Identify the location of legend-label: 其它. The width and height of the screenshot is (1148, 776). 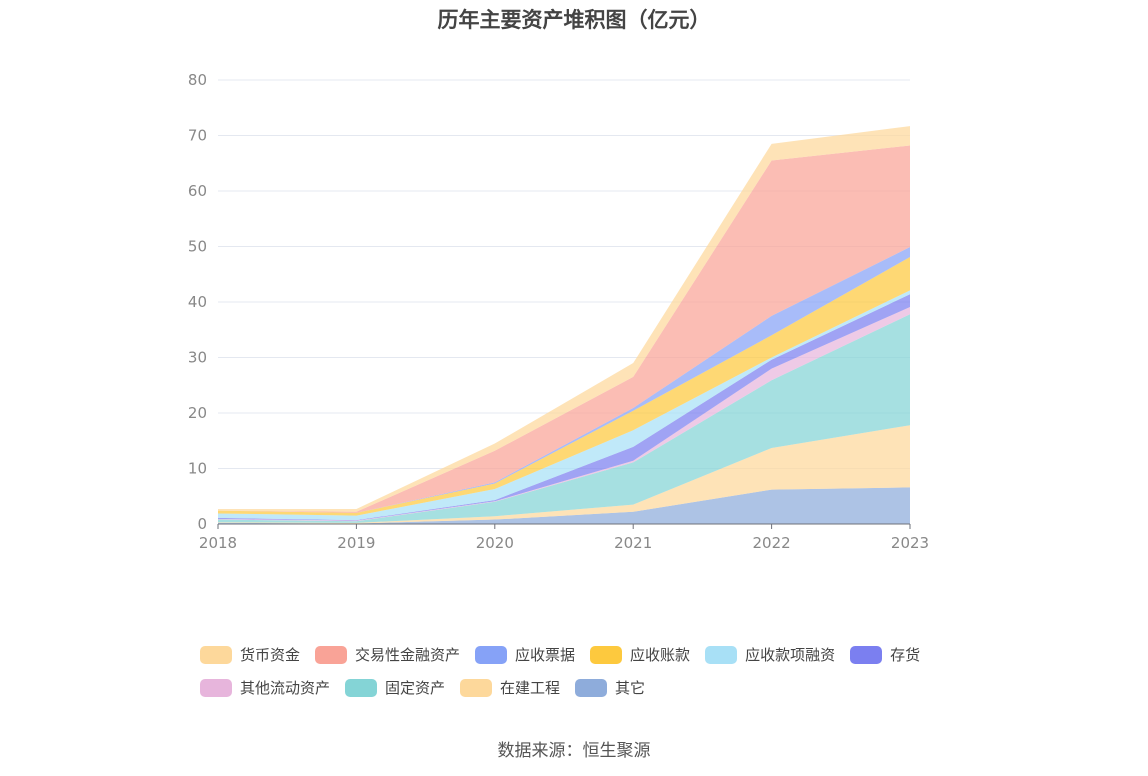
(630, 688).